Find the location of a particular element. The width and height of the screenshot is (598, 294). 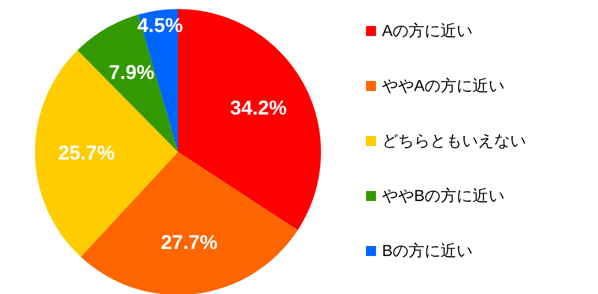

legend-label: ややBの方に近い is located at coordinates (443, 196).